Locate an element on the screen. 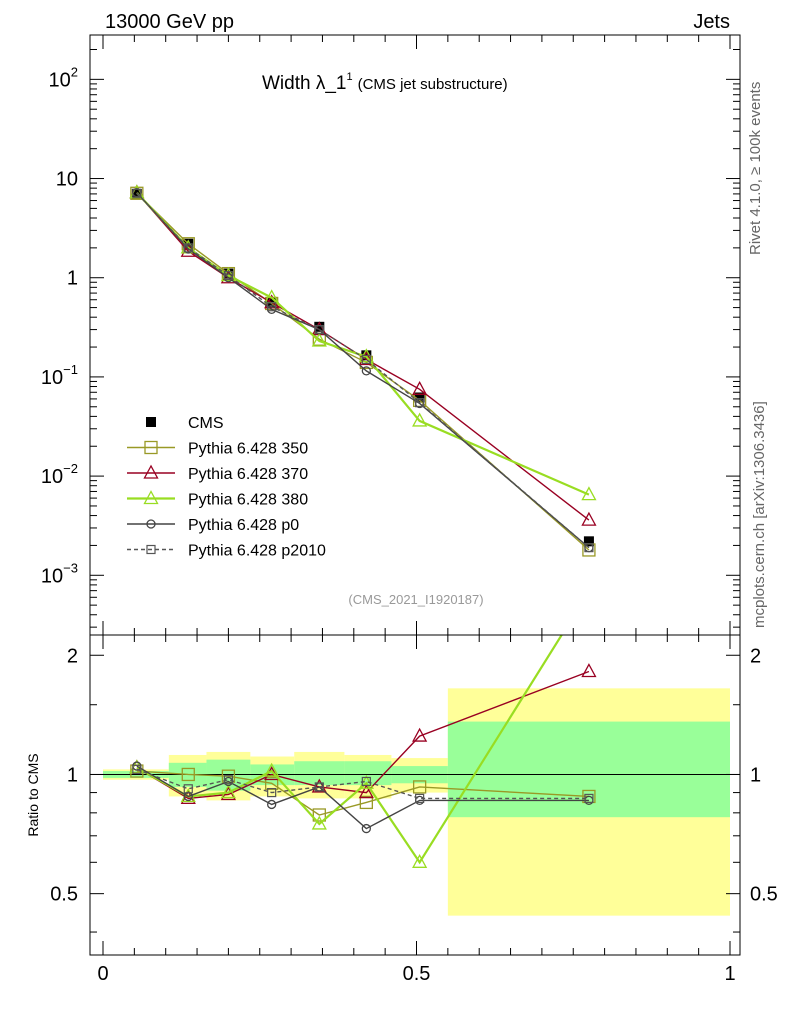 This screenshot has width=786, height=1024. legend-item-1: Pythia 6.428 350 is located at coordinates (217, 449).